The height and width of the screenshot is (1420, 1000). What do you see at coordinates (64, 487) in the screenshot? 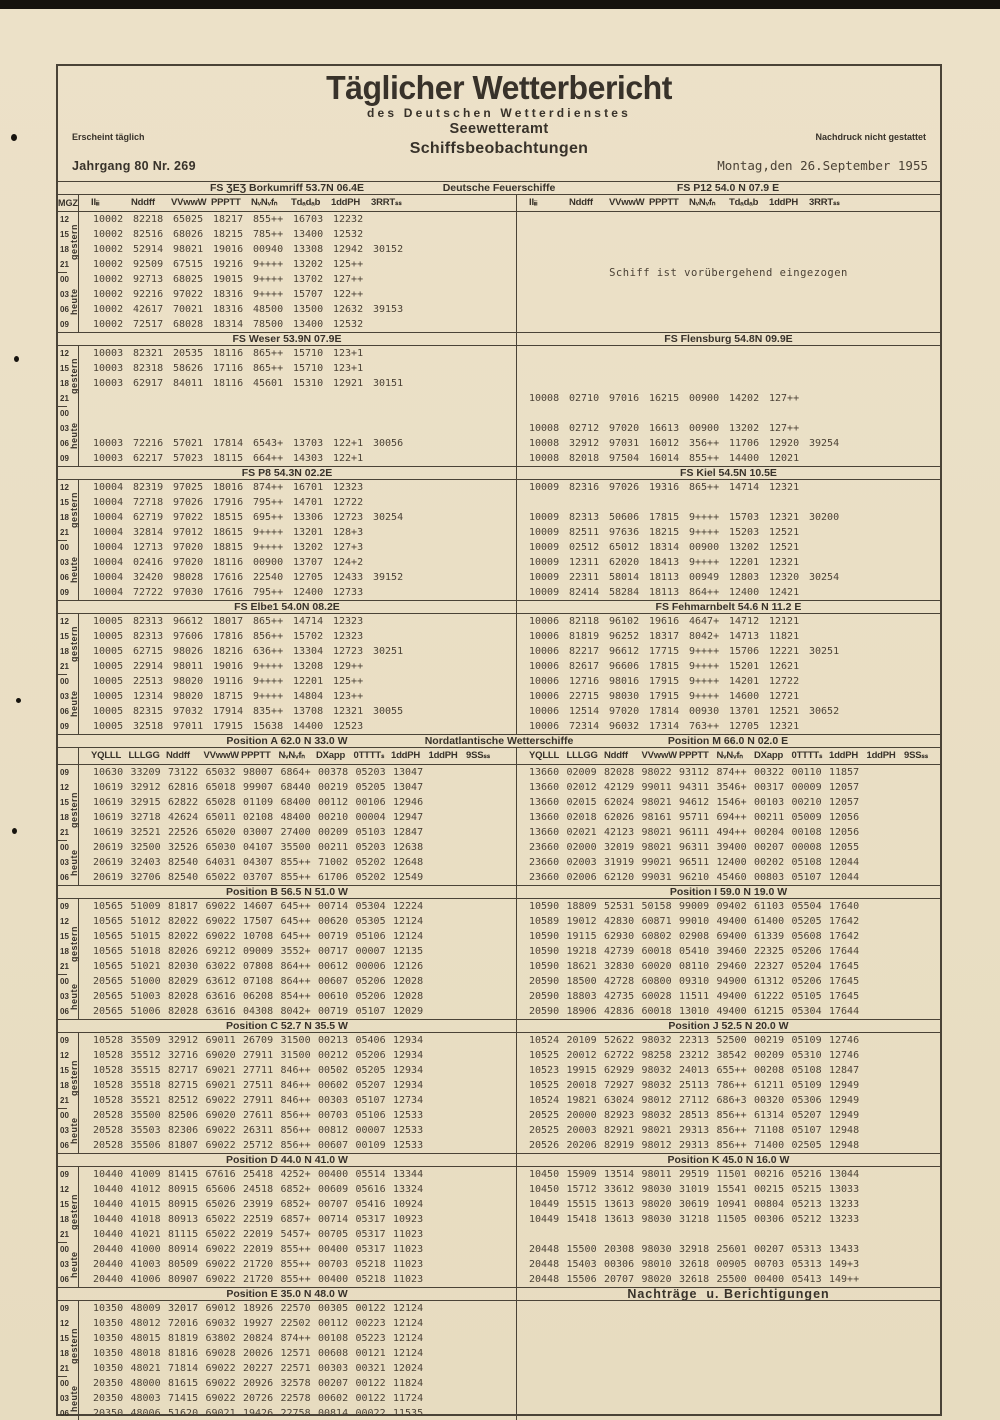
I see `hour-label: 12` at bounding box center [64, 487].